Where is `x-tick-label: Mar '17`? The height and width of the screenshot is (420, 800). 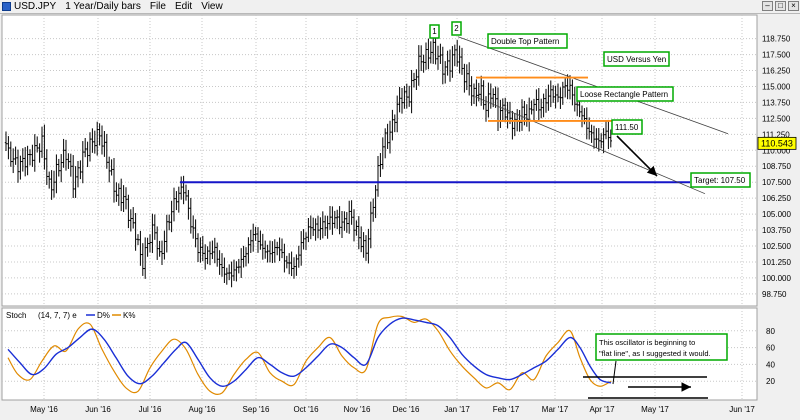 x-tick-label: Mar '17 is located at coordinates (555, 409).